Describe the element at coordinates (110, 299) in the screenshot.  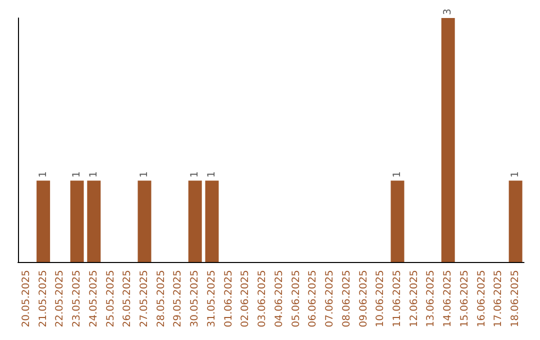
I see `x-tick-label: 25.05.2025` at that location.